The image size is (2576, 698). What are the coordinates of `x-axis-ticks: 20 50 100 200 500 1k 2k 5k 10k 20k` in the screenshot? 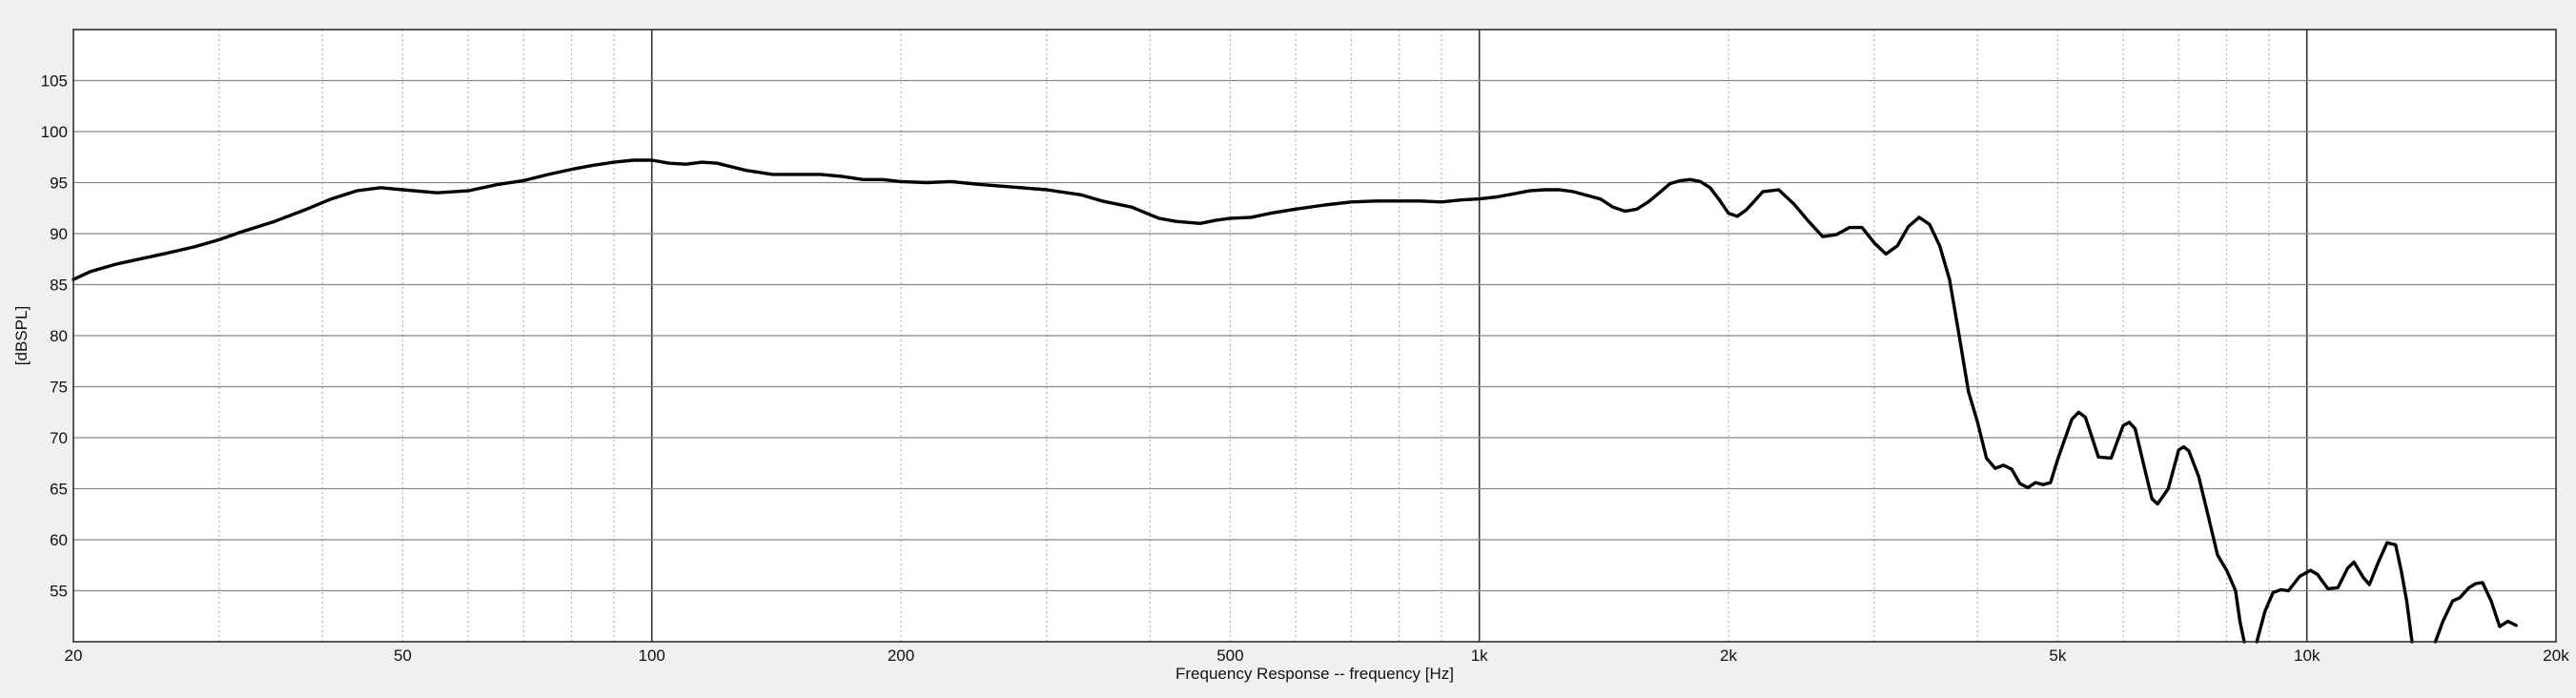 It's located at (1317, 656).